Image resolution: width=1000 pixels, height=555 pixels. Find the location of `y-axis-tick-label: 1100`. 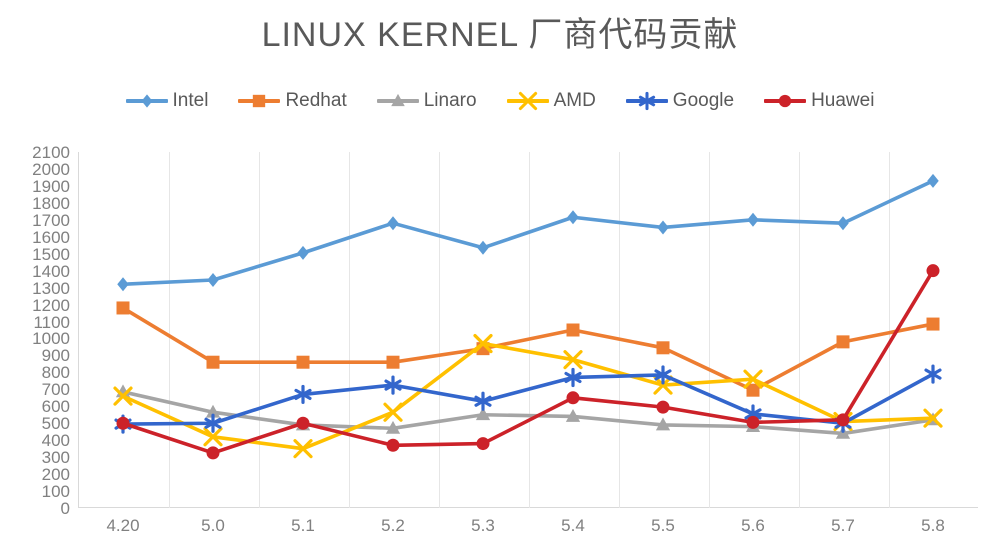

y-axis-tick-label: 1100 is located at coordinates (51, 322).